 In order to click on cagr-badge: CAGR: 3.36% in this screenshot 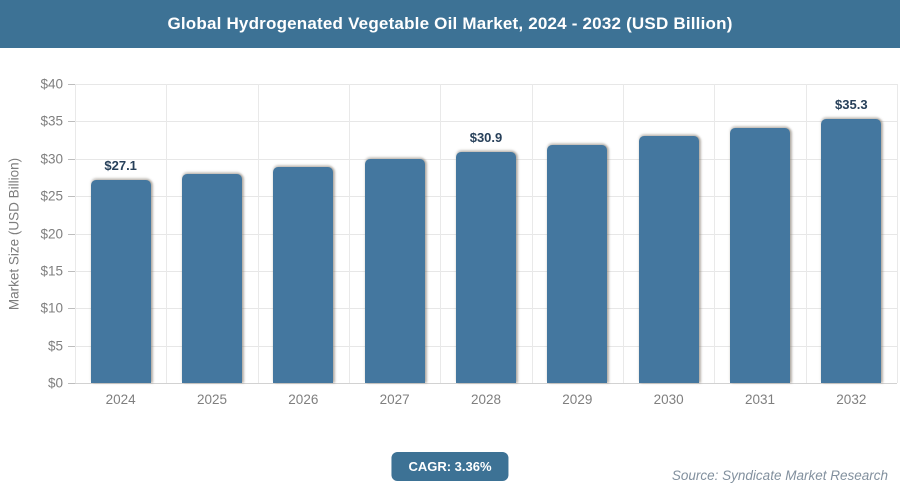, I will do `click(450, 466)`.